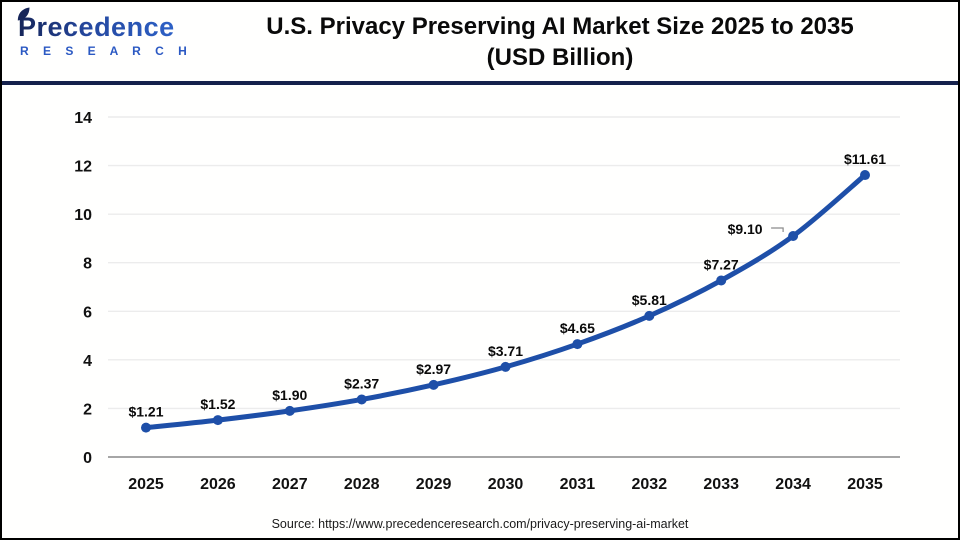  I want to click on x-tick-label: 2032, so click(650, 484).